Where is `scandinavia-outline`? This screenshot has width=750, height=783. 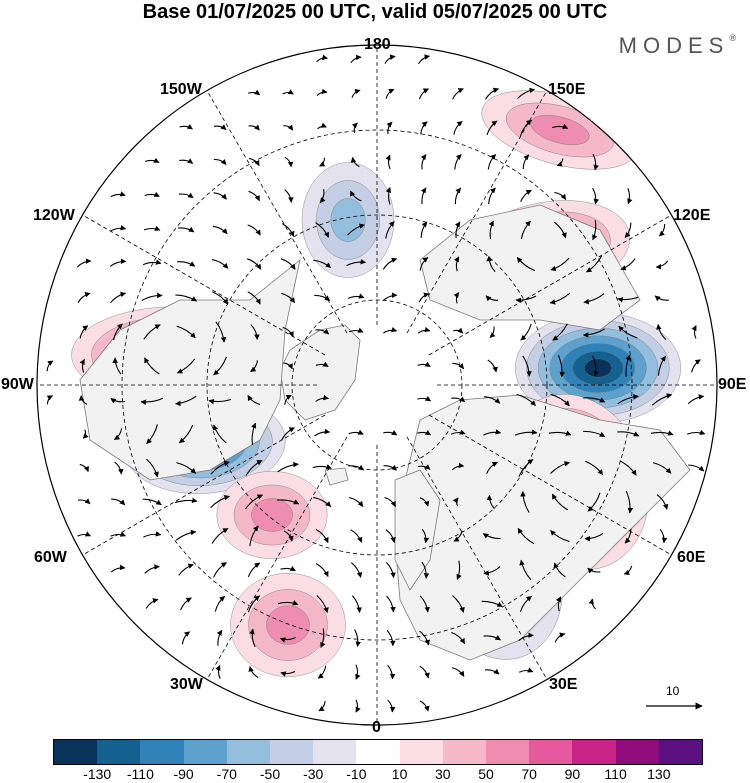 scandinavia-outline is located at coordinates (417, 530).